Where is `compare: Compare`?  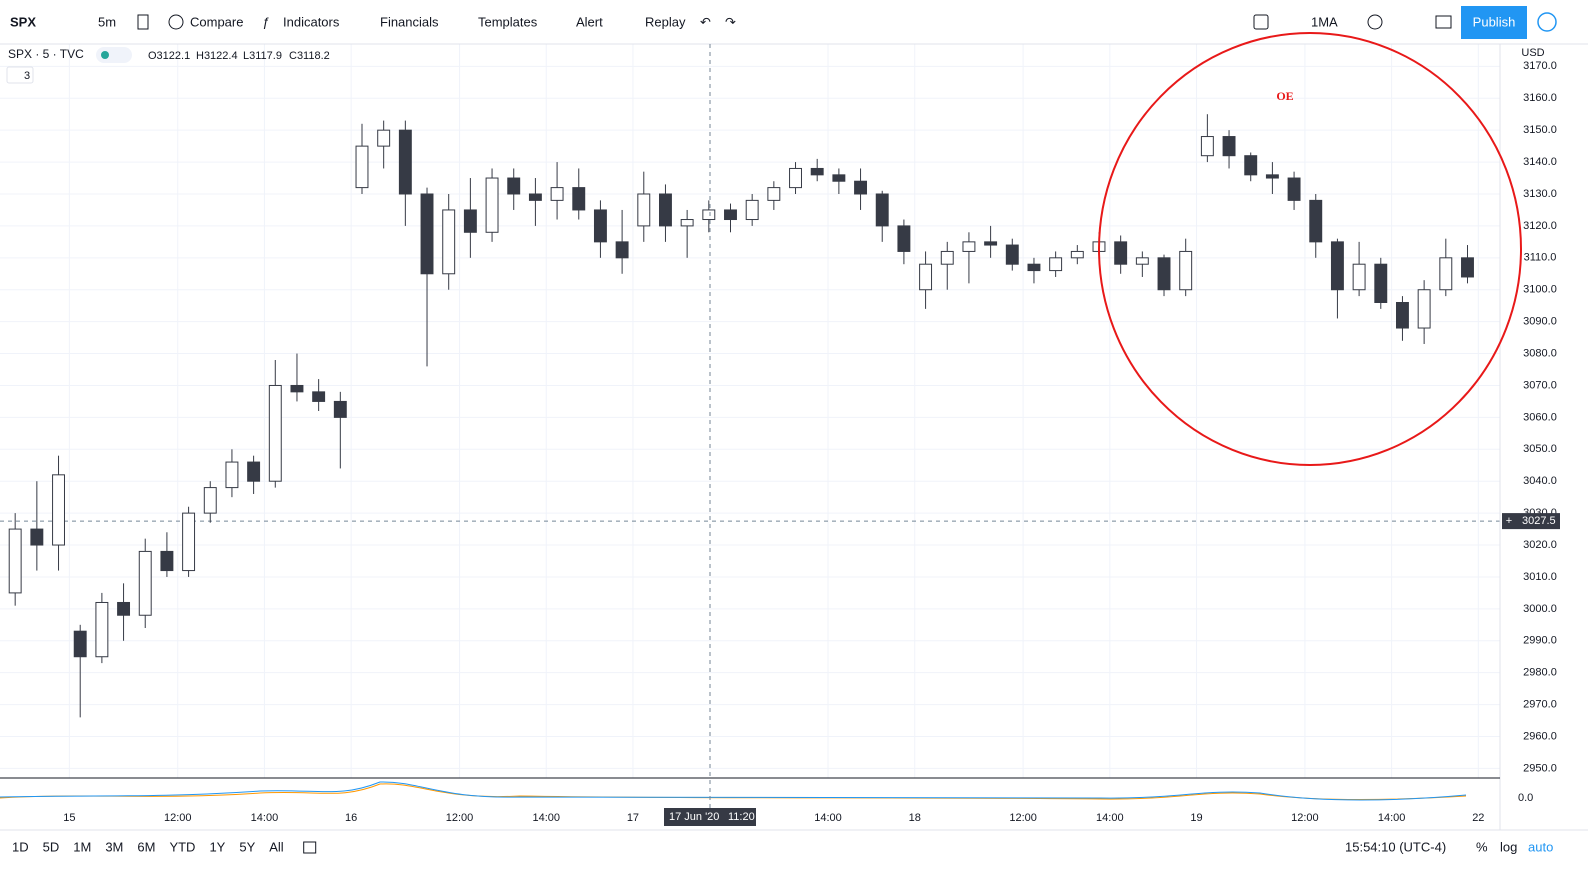 compare: Compare is located at coordinates (216, 21).